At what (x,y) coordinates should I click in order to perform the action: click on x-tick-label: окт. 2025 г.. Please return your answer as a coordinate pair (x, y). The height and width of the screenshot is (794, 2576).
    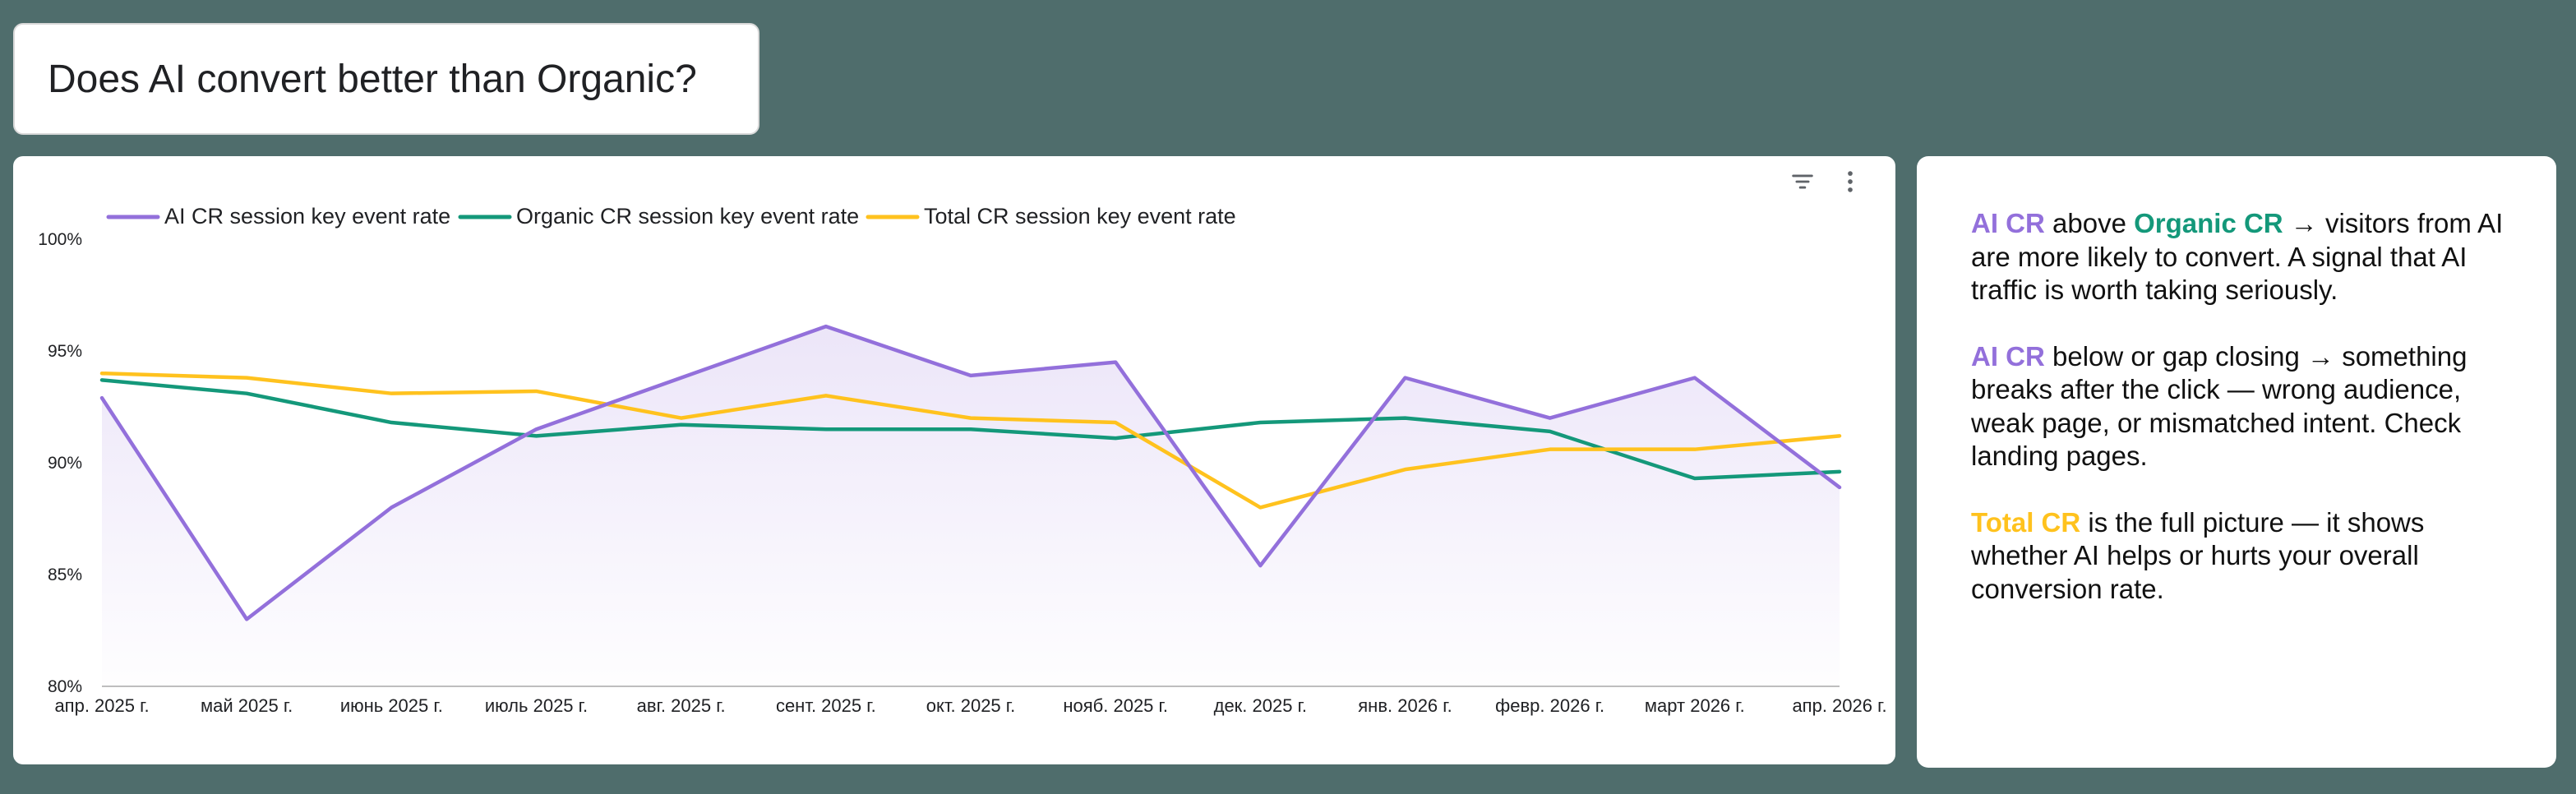
    Looking at the image, I should click on (970, 705).